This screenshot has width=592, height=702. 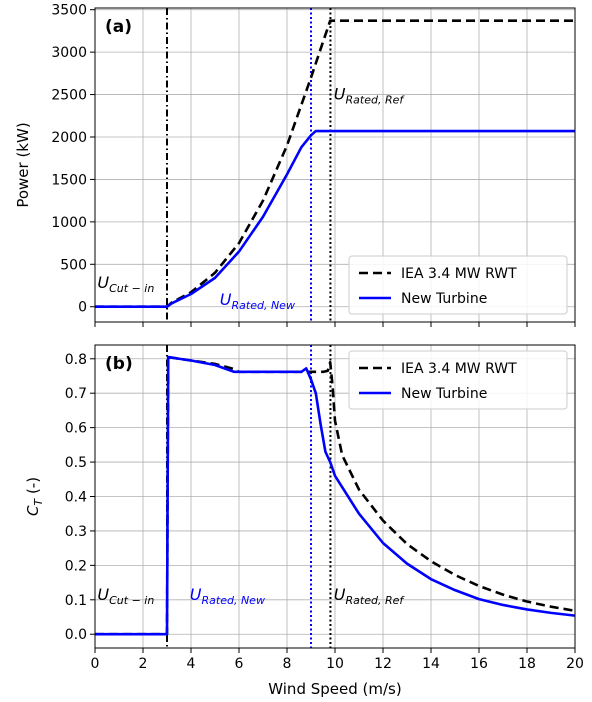 What do you see at coordinates (239, 664) in the screenshot?
I see `x-tick-label: 6` at bounding box center [239, 664].